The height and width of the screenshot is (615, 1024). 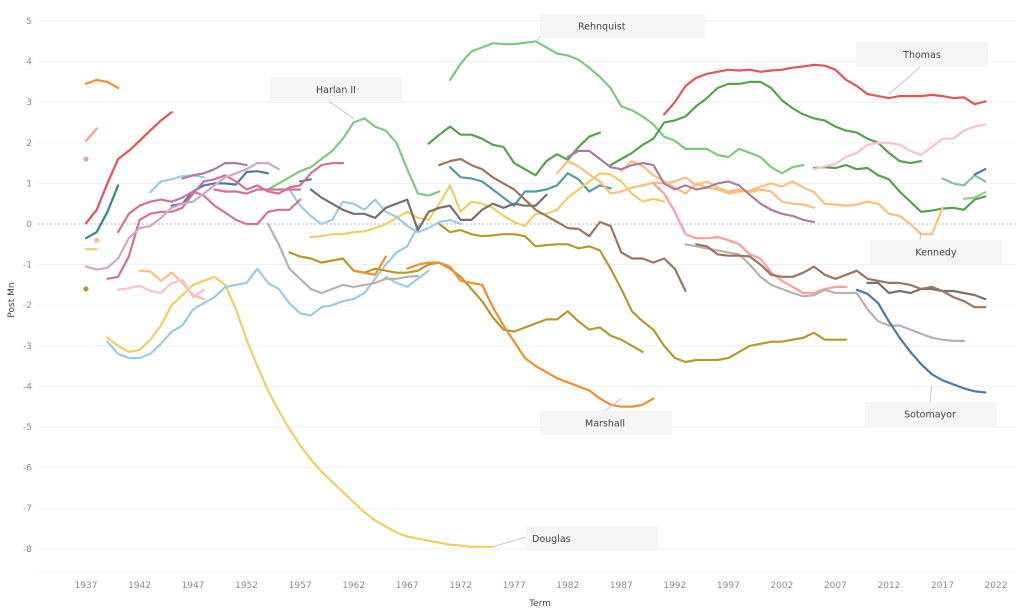 I want to click on y-tick-label: -2, so click(x=27, y=306).